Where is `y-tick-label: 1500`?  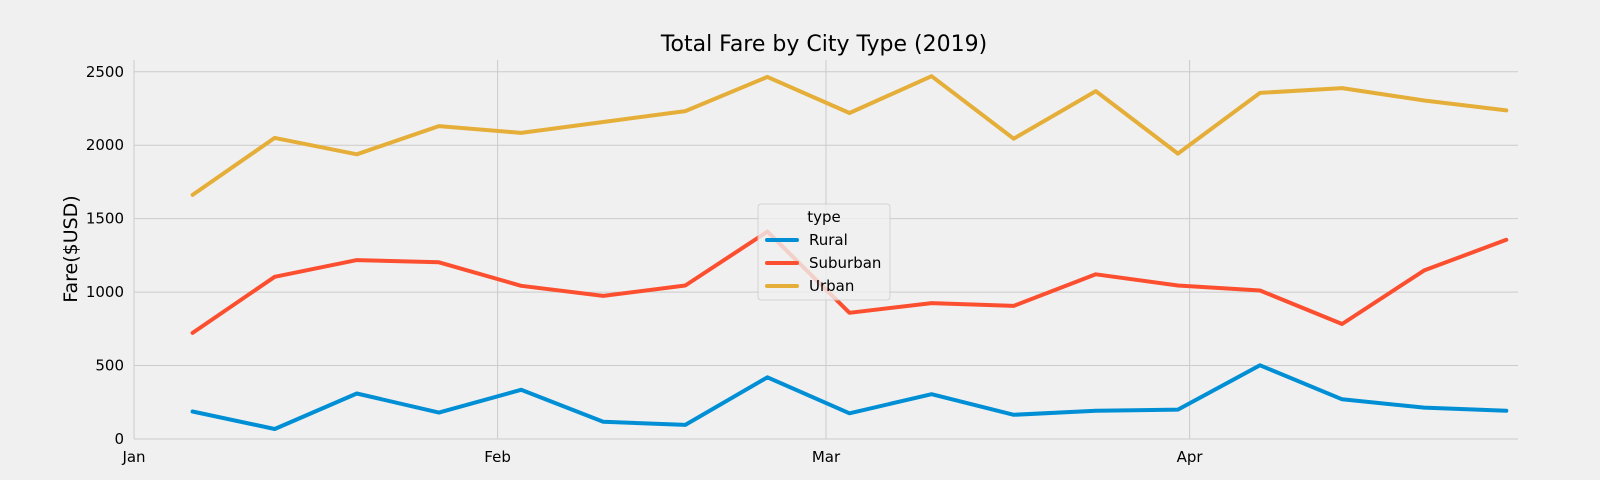 y-tick-label: 1500 is located at coordinates (105, 219).